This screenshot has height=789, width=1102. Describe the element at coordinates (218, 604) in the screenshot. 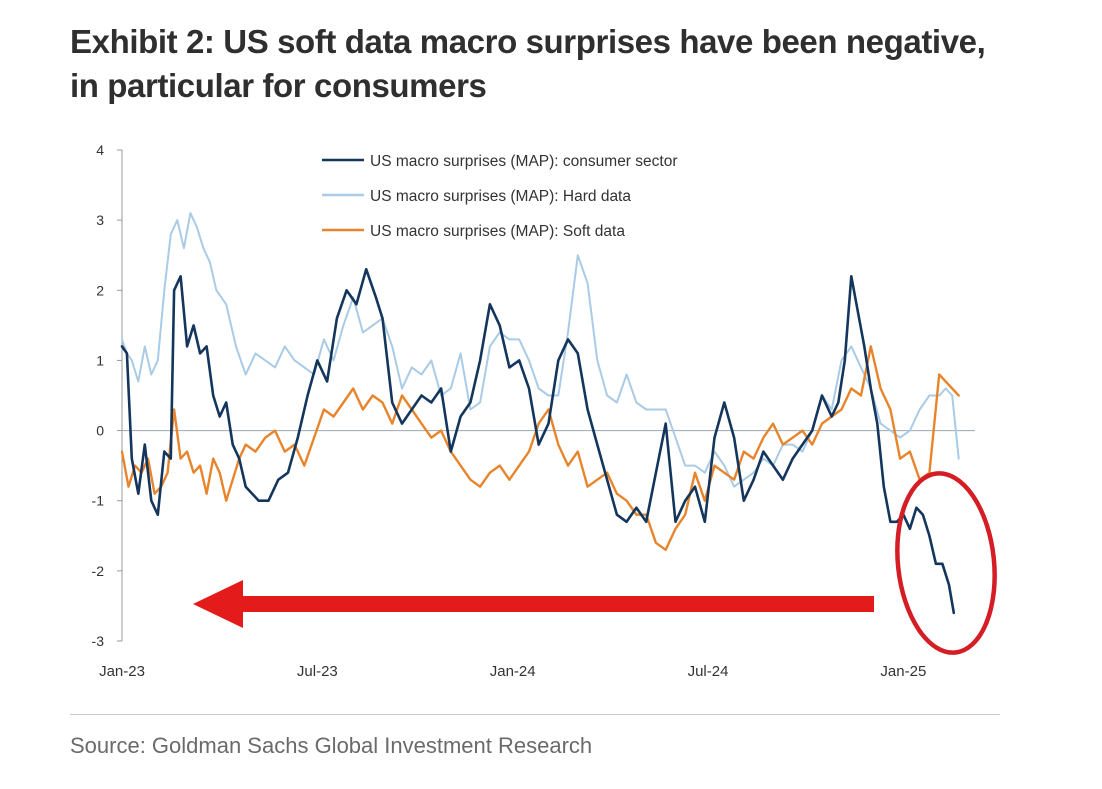

I see `annotation-arrow-head` at that location.